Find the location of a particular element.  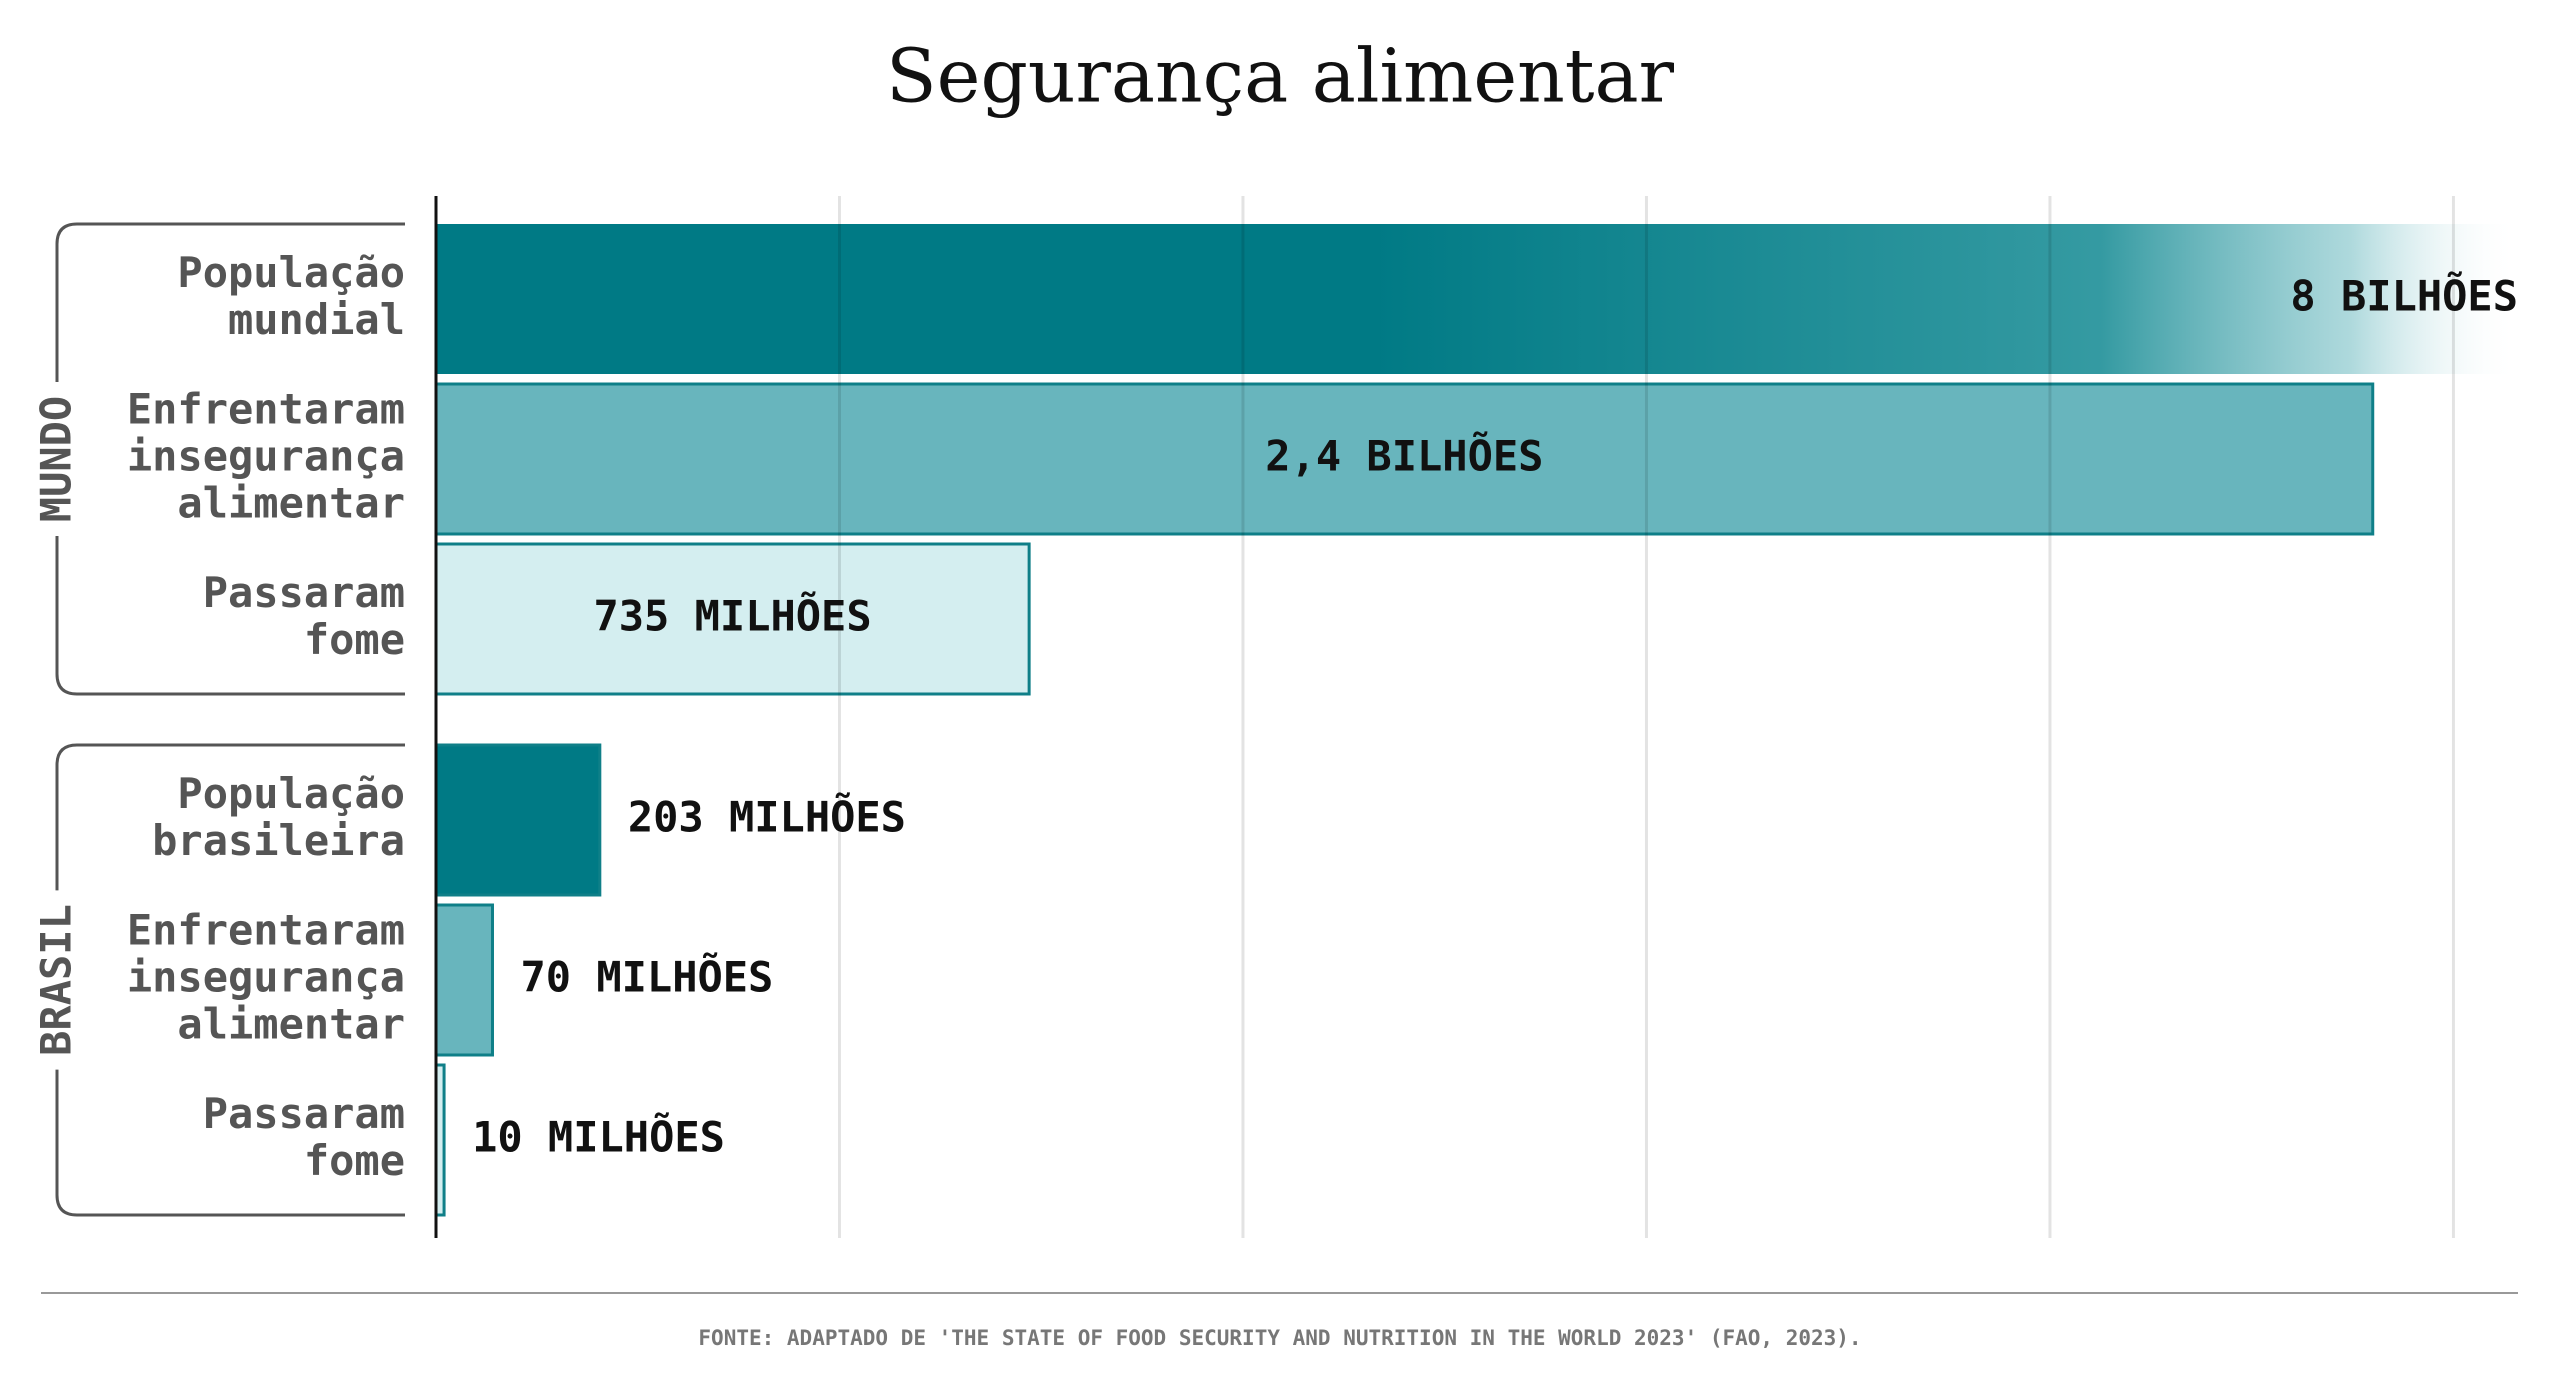

chart-title: Segurança alimentar is located at coordinates (1280, 76).